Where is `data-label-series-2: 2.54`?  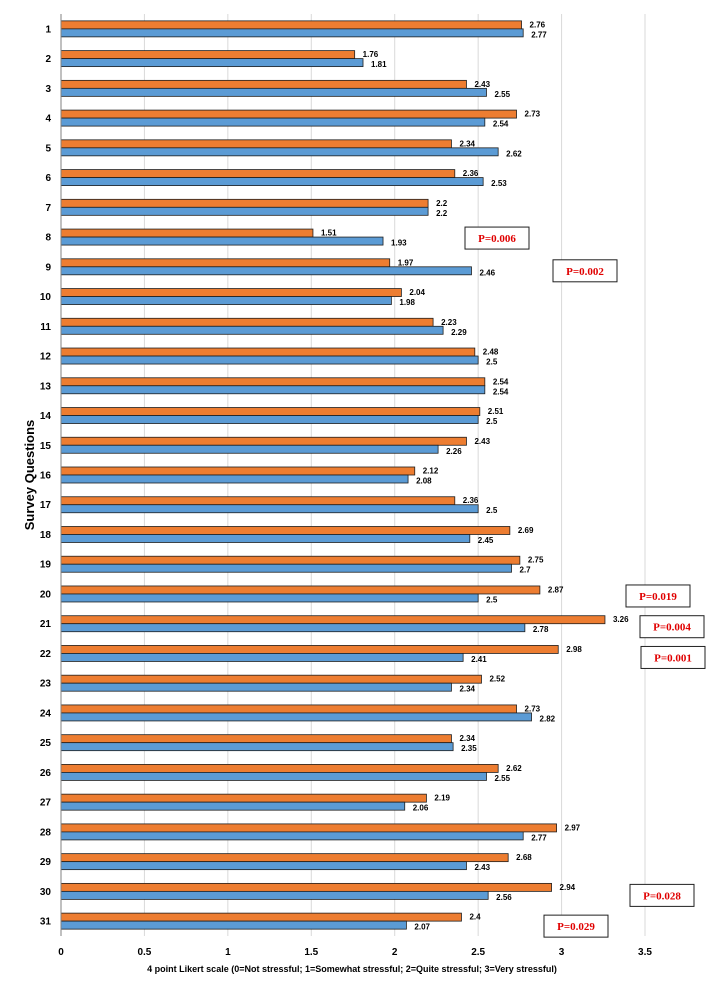
data-label-series-2: 2.54 is located at coordinates (501, 124).